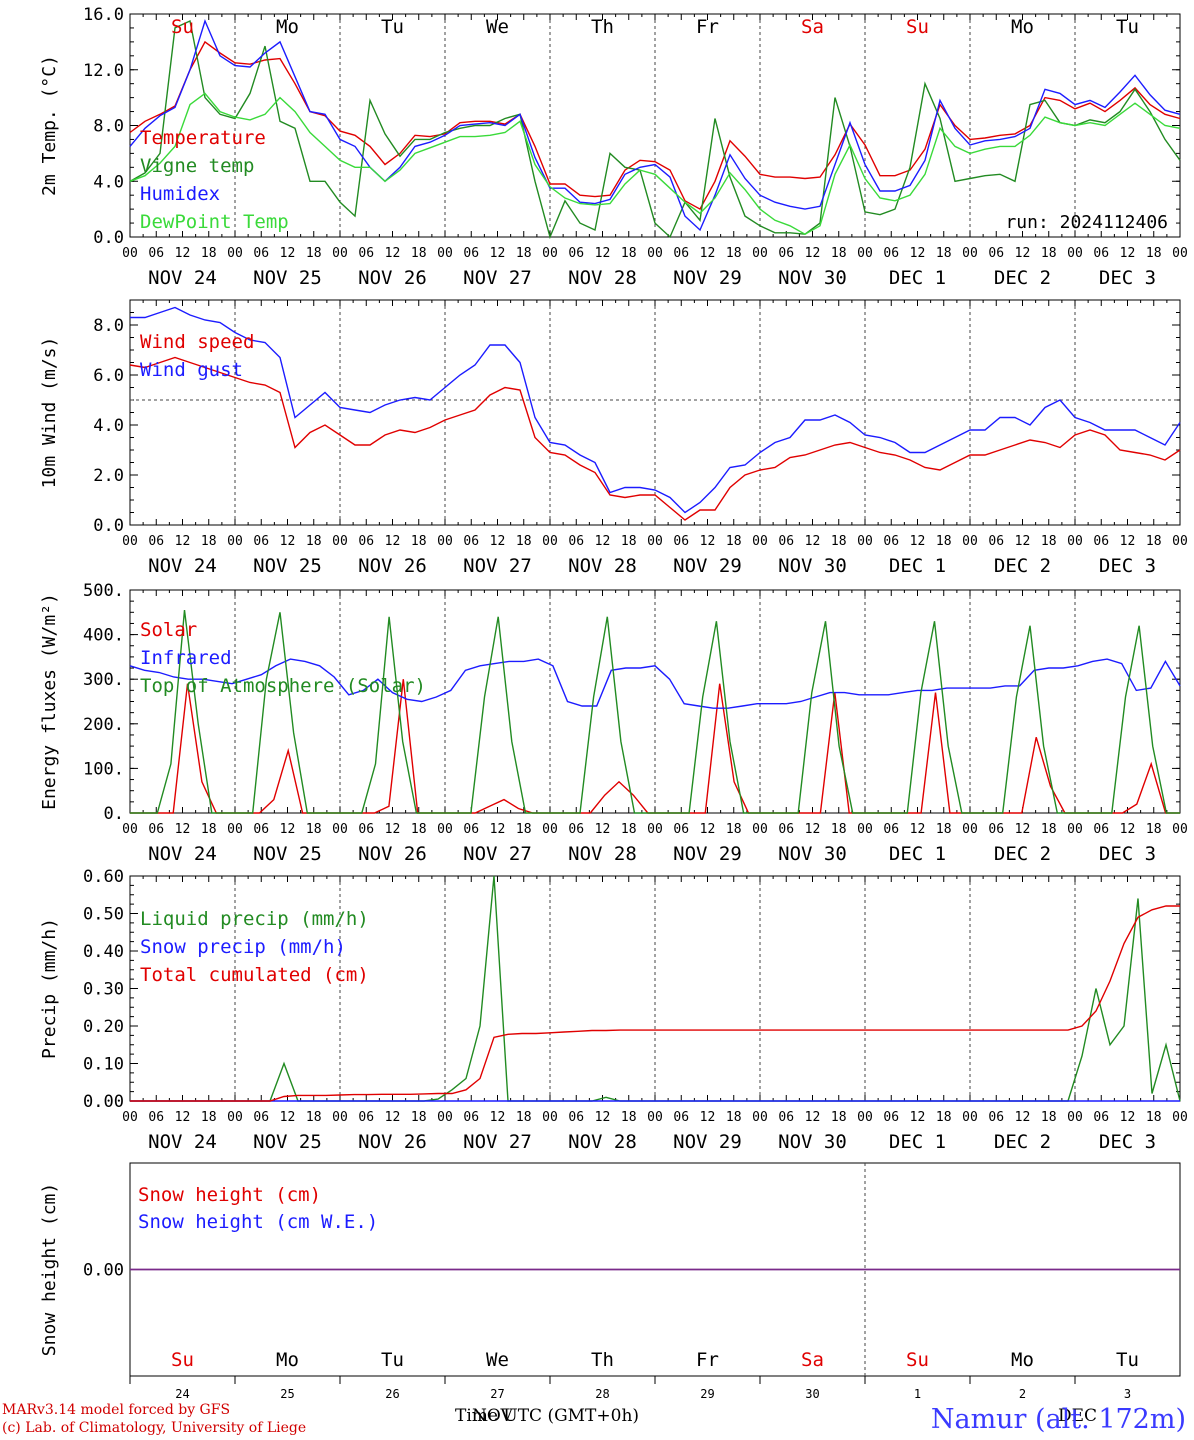 The width and height of the screenshot is (1194, 1440). I want to click on weekday-label: Mo, so click(1022, 1360).